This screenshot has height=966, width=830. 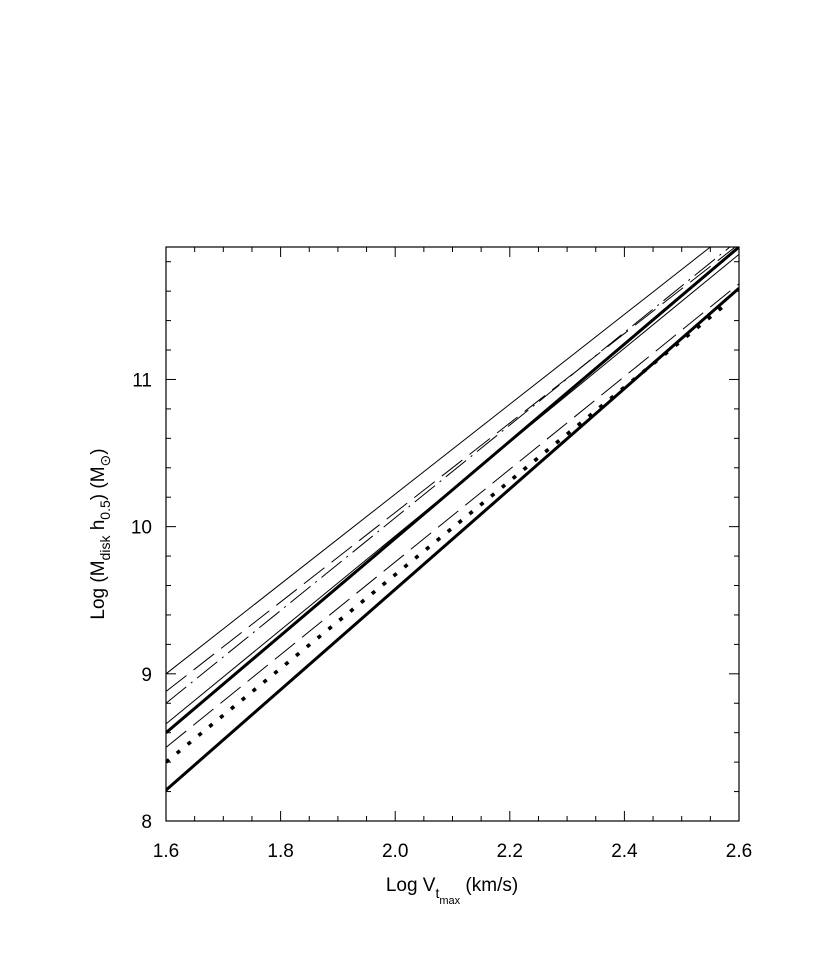 I want to click on x-axis-label-subsub: max, so click(x=449, y=901).